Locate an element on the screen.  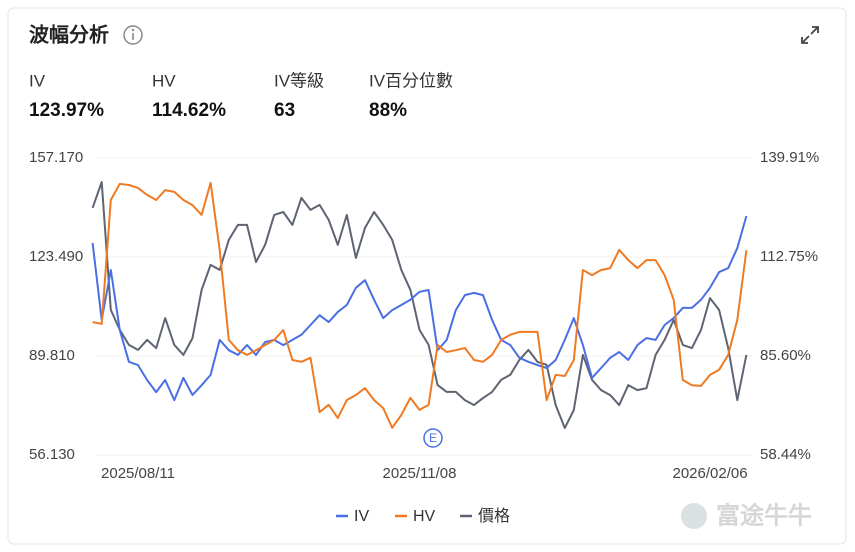
earnings-marker-label: E is located at coordinates (433, 438).